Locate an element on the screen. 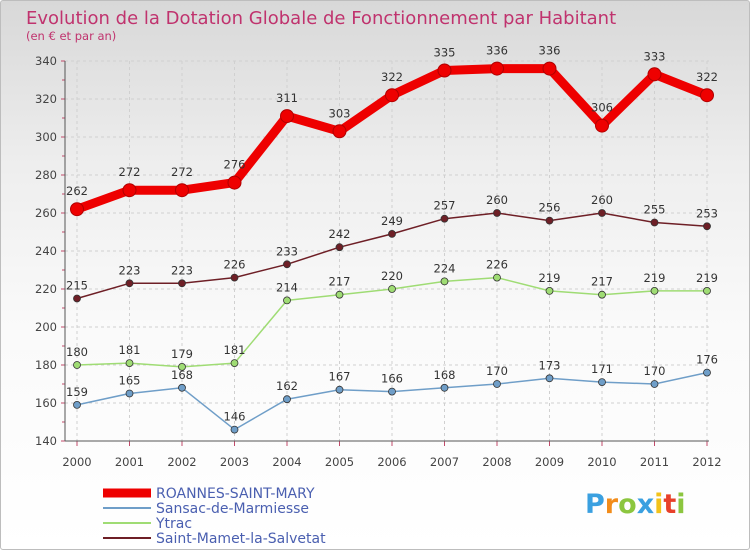  data-label: 162 is located at coordinates (287, 386).